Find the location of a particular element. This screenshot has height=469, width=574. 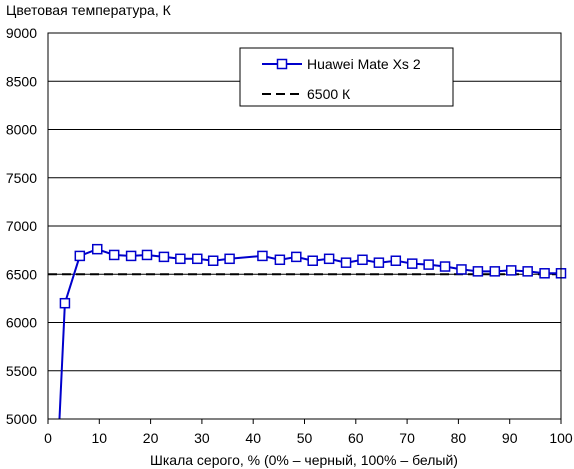

x-tick-label: 70 is located at coordinates (407, 438).